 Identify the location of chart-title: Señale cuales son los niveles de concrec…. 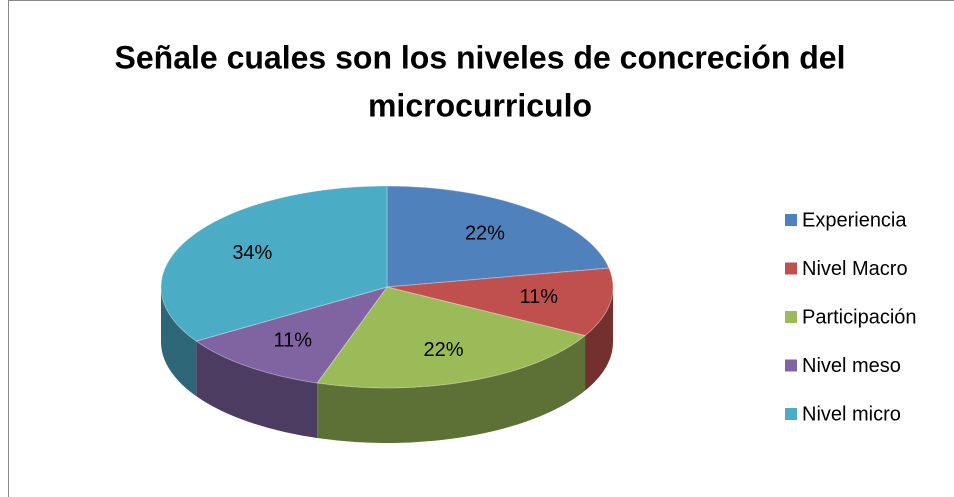
(480, 57).